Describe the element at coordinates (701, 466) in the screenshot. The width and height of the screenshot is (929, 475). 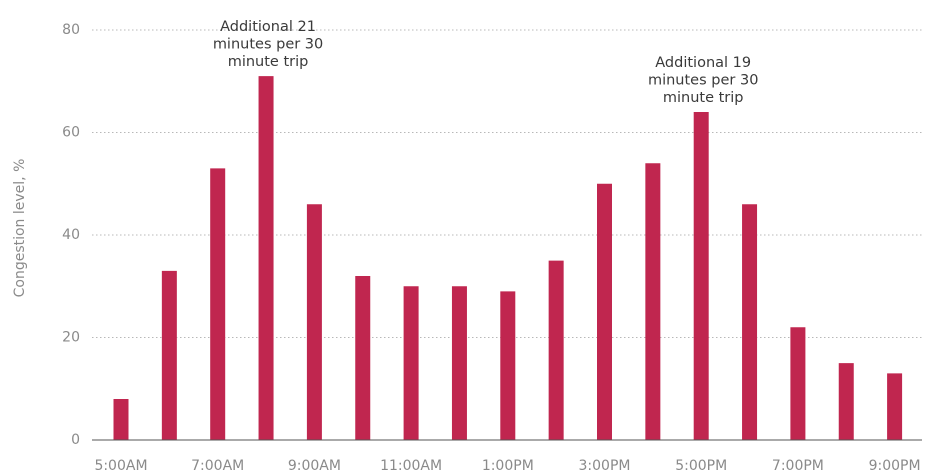
I see `x-tick-label: 5:00PM` at that location.